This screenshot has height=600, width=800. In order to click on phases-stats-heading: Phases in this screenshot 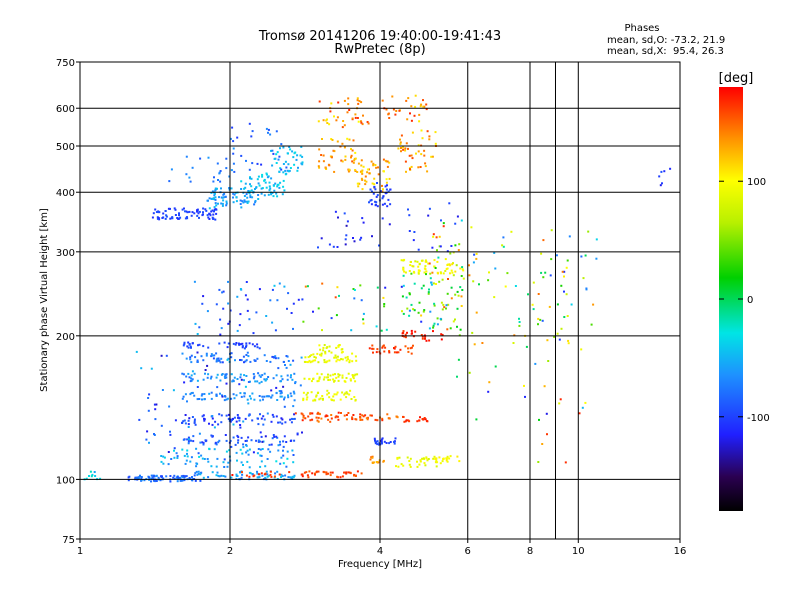, I will do `click(641, 28)`.